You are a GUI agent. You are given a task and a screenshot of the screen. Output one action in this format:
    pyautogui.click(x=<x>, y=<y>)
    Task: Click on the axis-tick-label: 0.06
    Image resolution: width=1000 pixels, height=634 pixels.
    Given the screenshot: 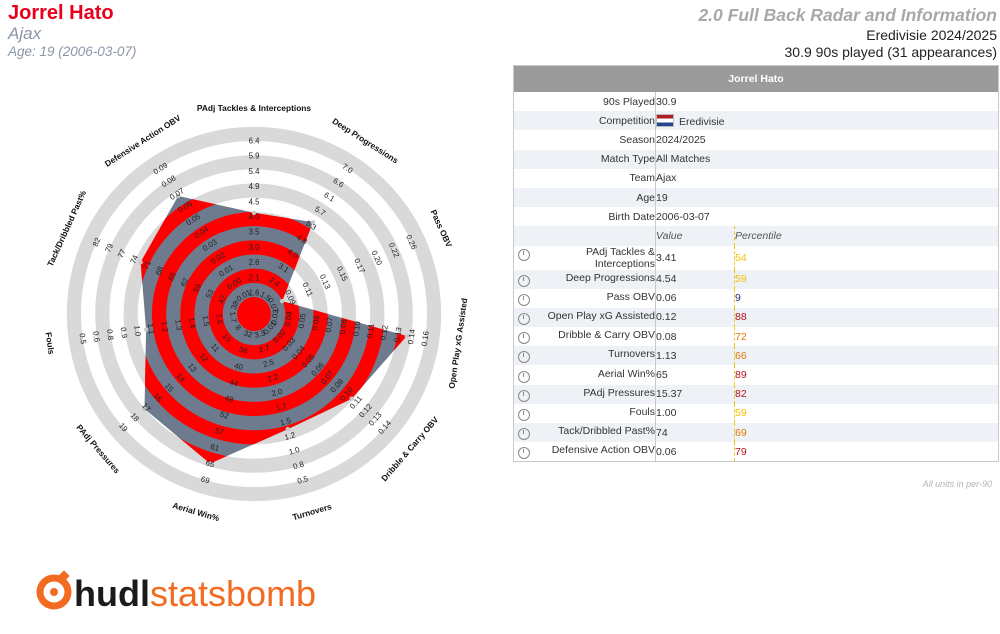 What is the action you would take?
    pyautogui.click(x=315, y=323)
    